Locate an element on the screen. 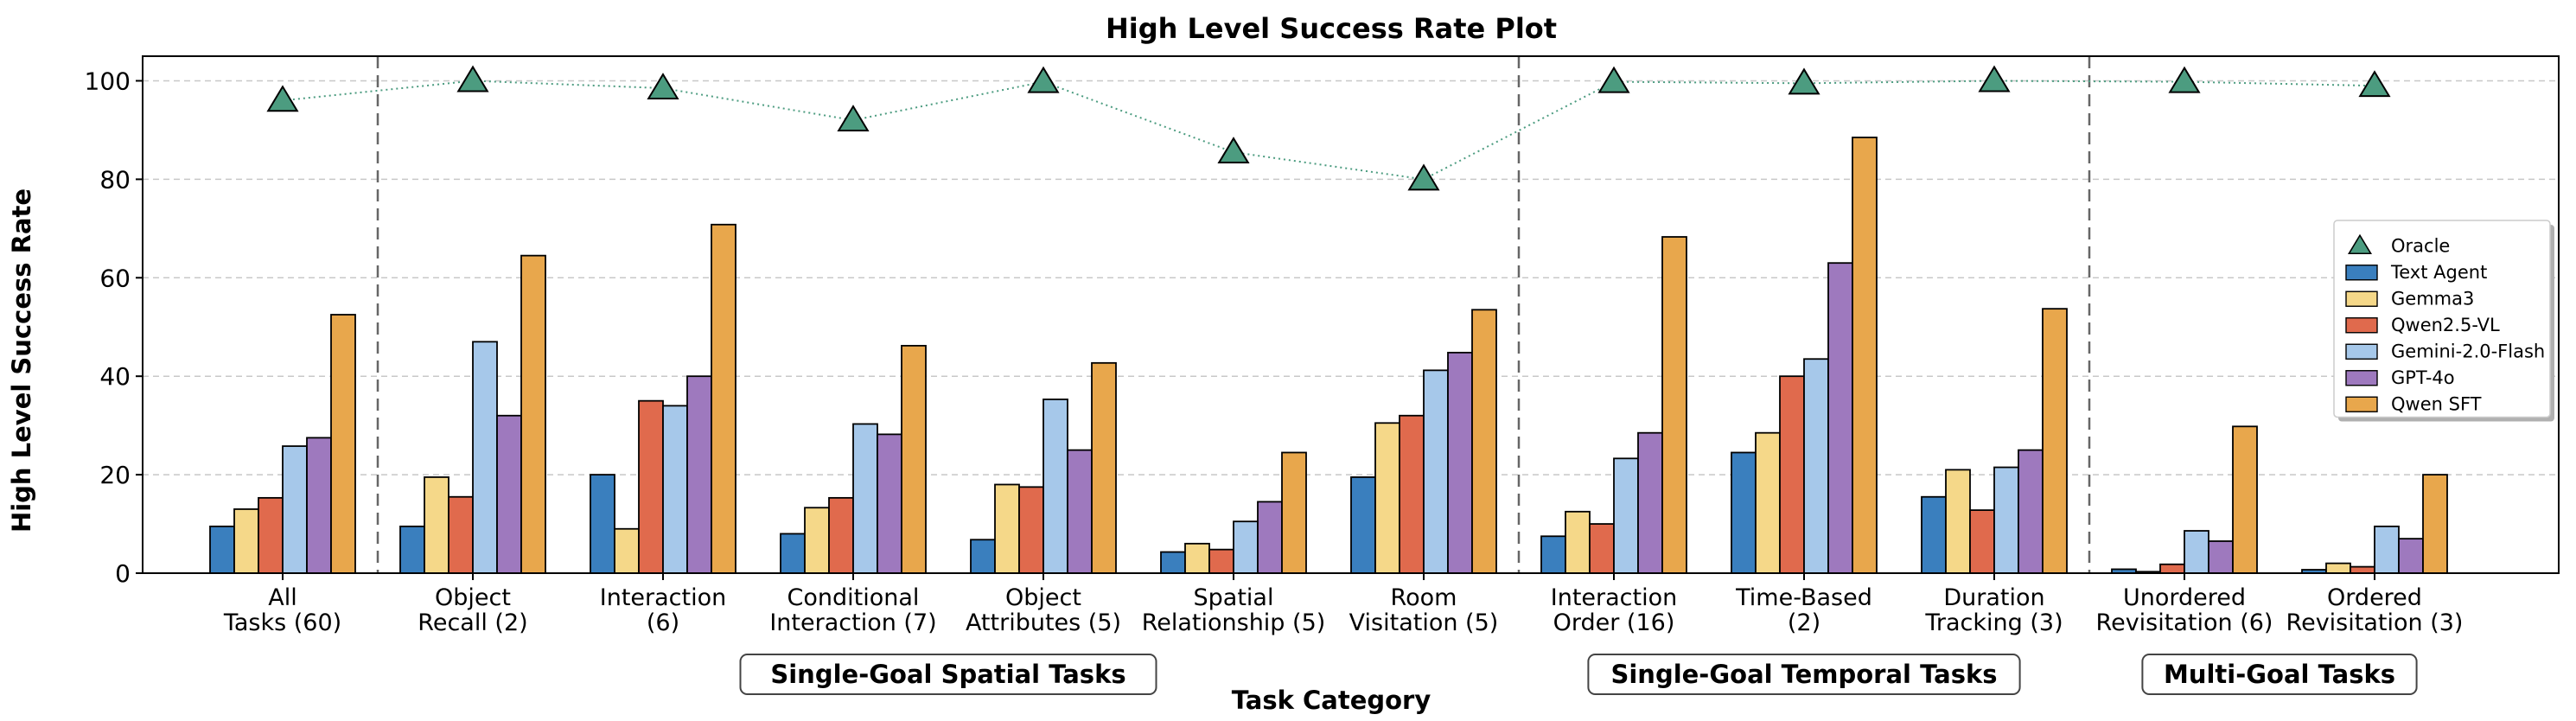 This screenshot has width=2576, height=721. x-tick-label: Interaction (7) is located at coordinates (852, 622).